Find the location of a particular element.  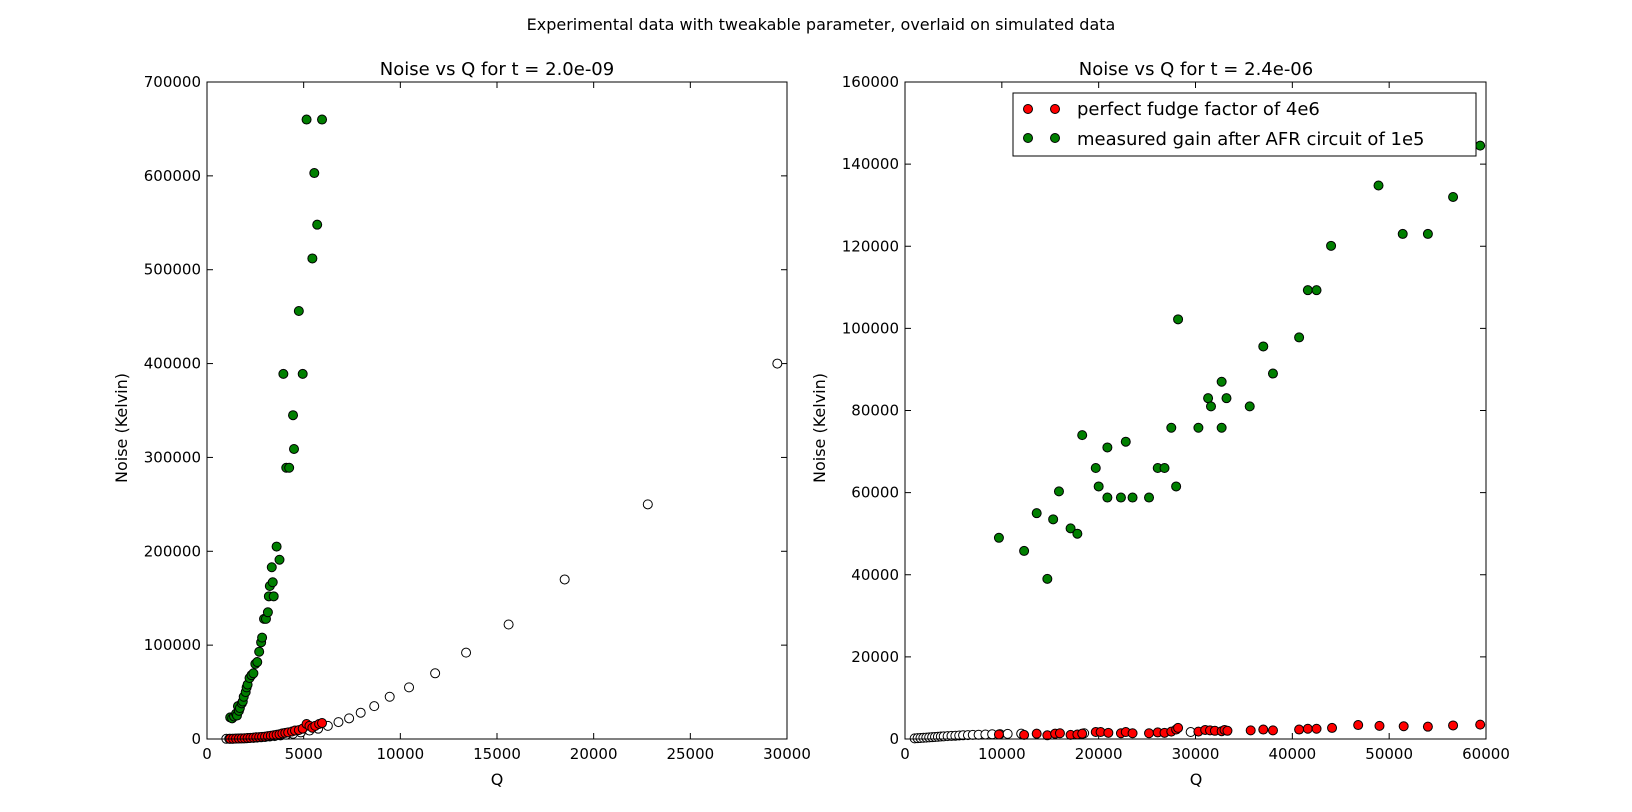

right-point-hollow is located at coordinates (1007, 733).